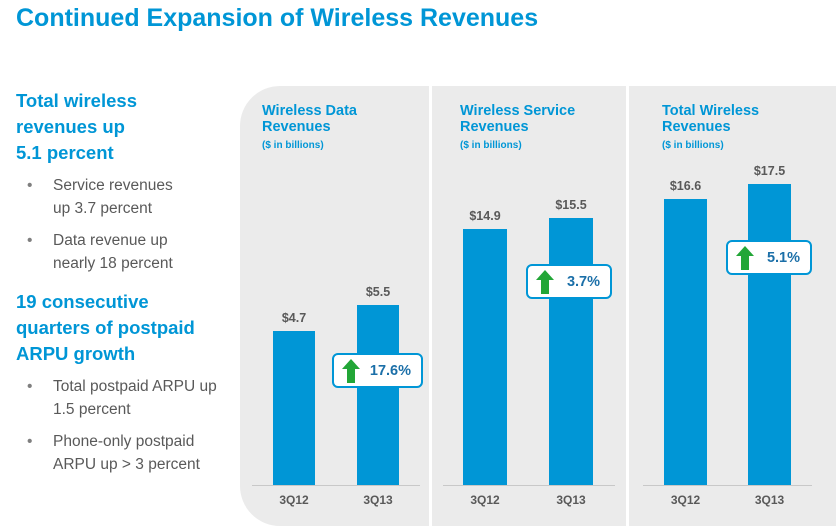 The width and height of the screenshot is (836, 529). What do you see at coordinates (711, 119) in the screenshot?
I see `chart-title-text: Total Wireless Revenues` at bounding box center [711, 119].